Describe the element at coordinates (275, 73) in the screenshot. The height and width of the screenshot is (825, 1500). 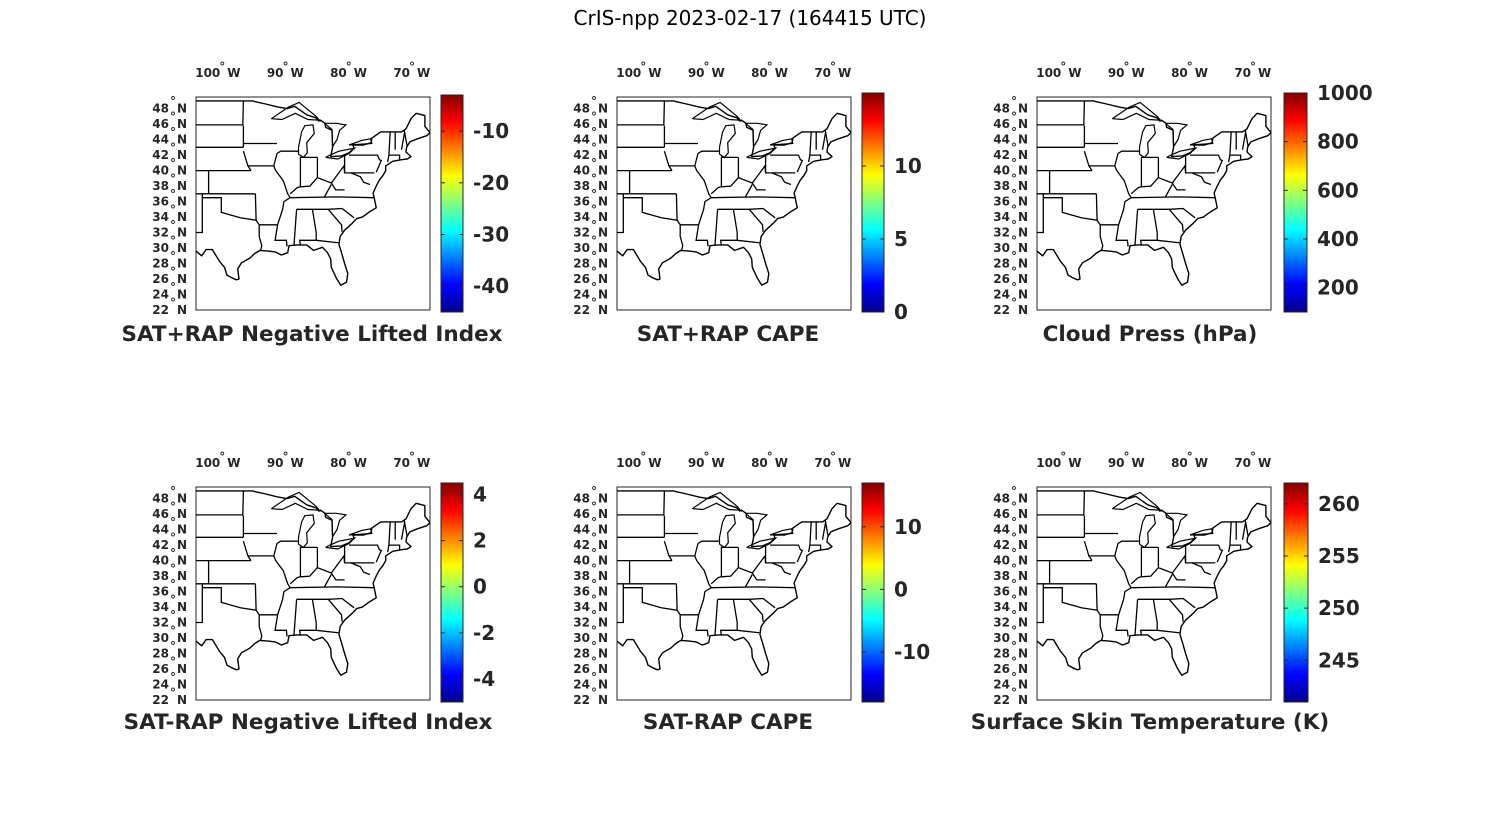
I see `lon-tick-label: 90` at that location.